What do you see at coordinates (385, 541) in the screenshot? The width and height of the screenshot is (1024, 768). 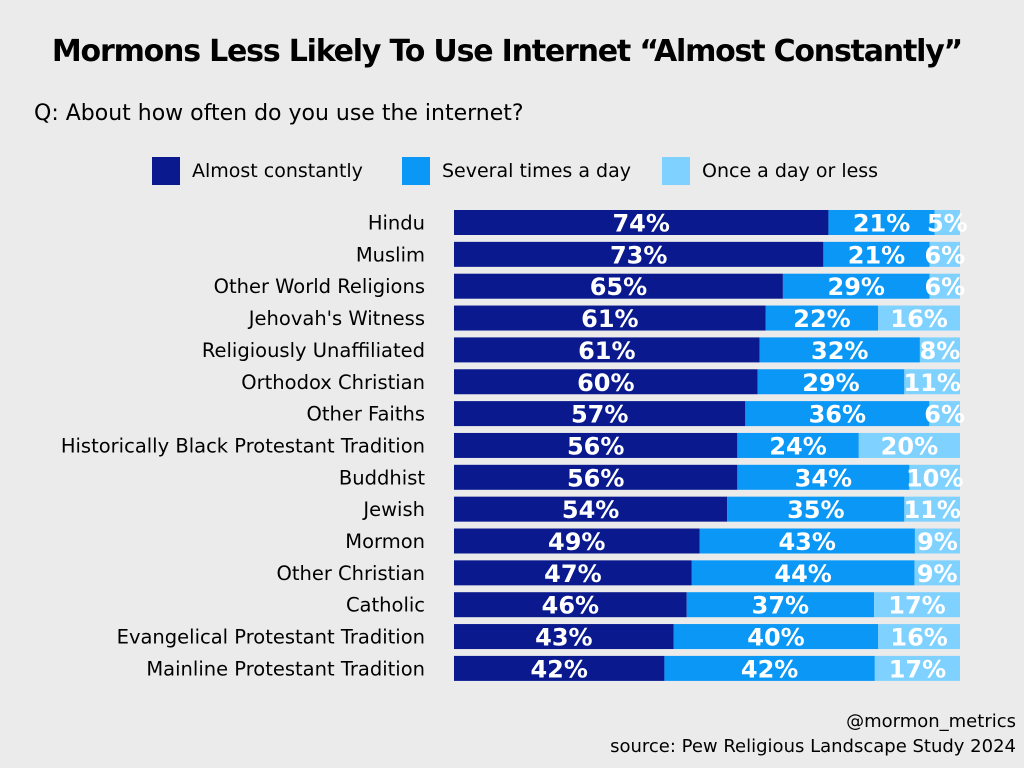 I see `category-label-mormon: Mormon` at bounding box center [385, 541].